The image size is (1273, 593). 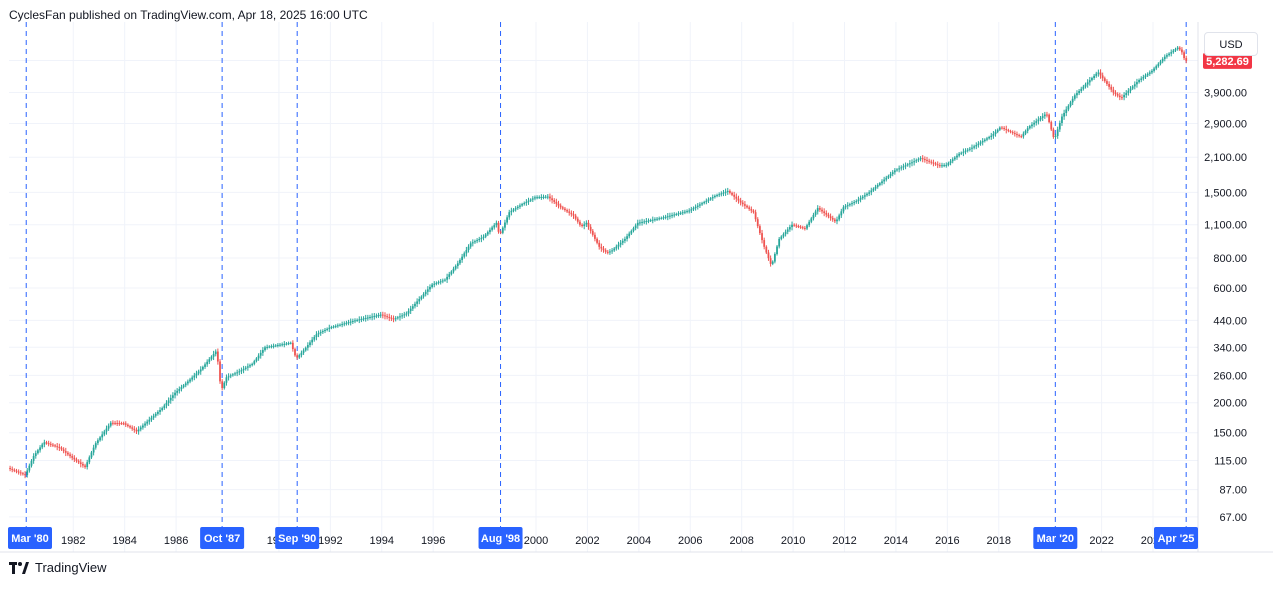 What do you see at coordinates (73, 541) in the screenshot?
I see `time-tick-label: 1982` at bounding box center [73, 541].